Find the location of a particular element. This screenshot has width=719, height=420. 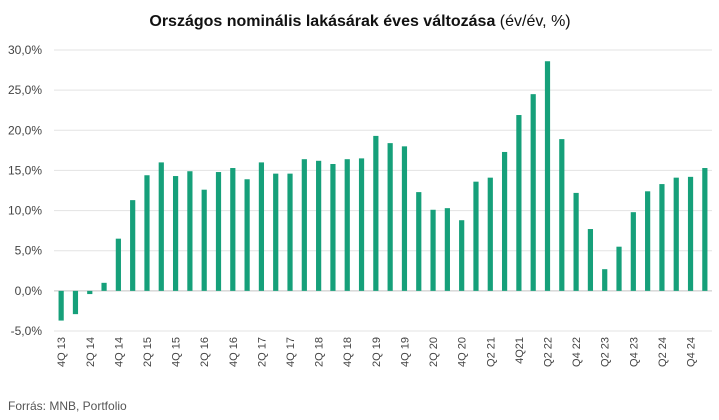

y-tick-label: 10,0% is located at coordinates (25, 211).